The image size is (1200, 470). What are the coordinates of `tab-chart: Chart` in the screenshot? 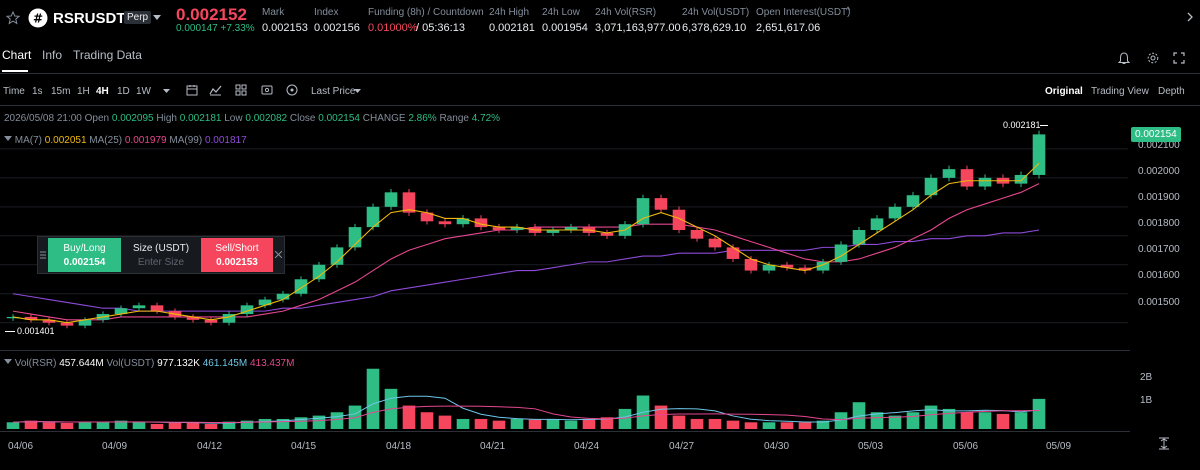 It's located at (17, 55).